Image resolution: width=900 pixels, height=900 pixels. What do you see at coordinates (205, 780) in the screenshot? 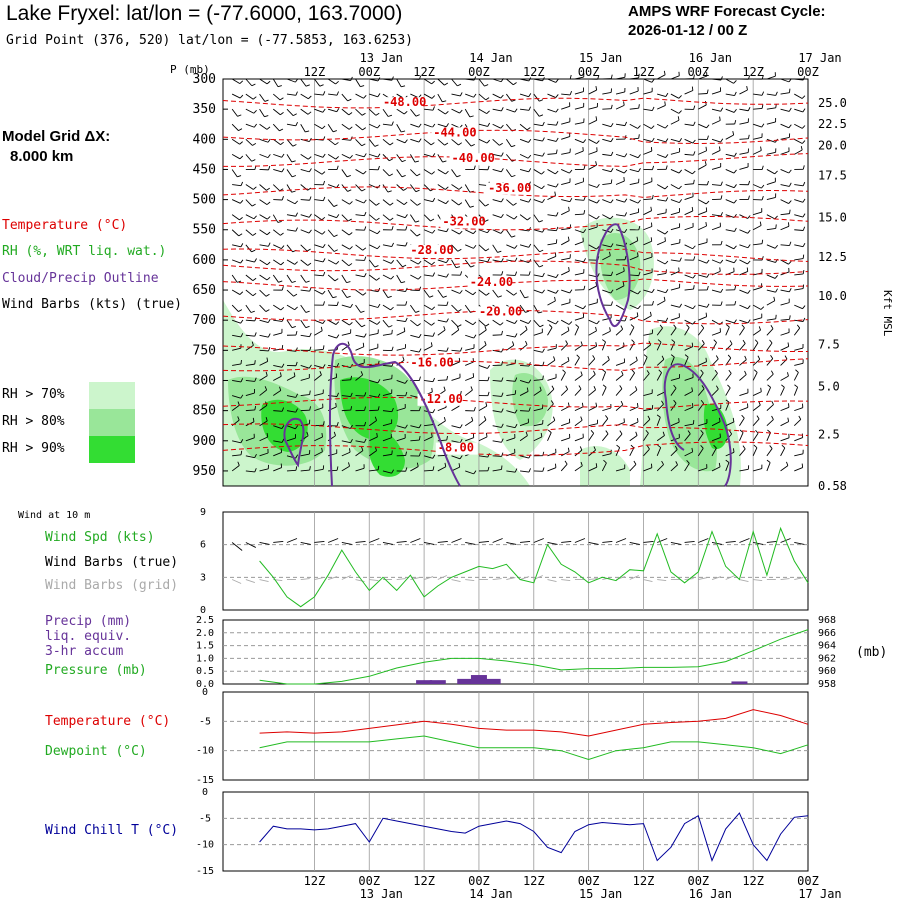
I see `temperature-tick-label: -15` at bounding box center [205, 780].